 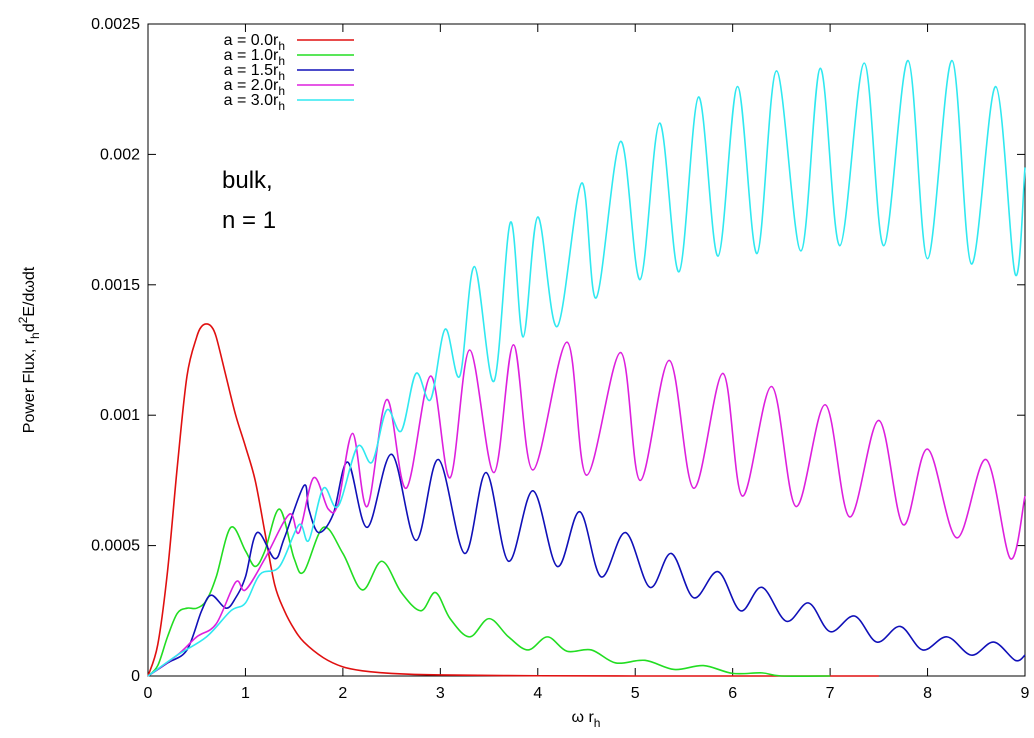 What do you see at coordinates (1025, 693) in the screenshot?
I see `x-tick-label: 9` at bounding box center [1025, 693].